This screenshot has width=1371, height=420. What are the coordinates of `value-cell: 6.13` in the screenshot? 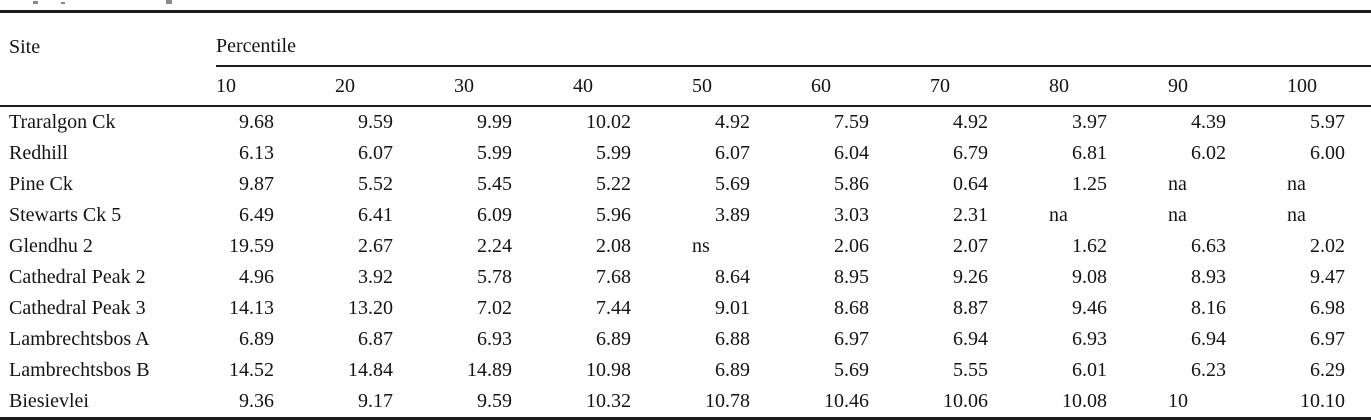 It's located at (275, 153).